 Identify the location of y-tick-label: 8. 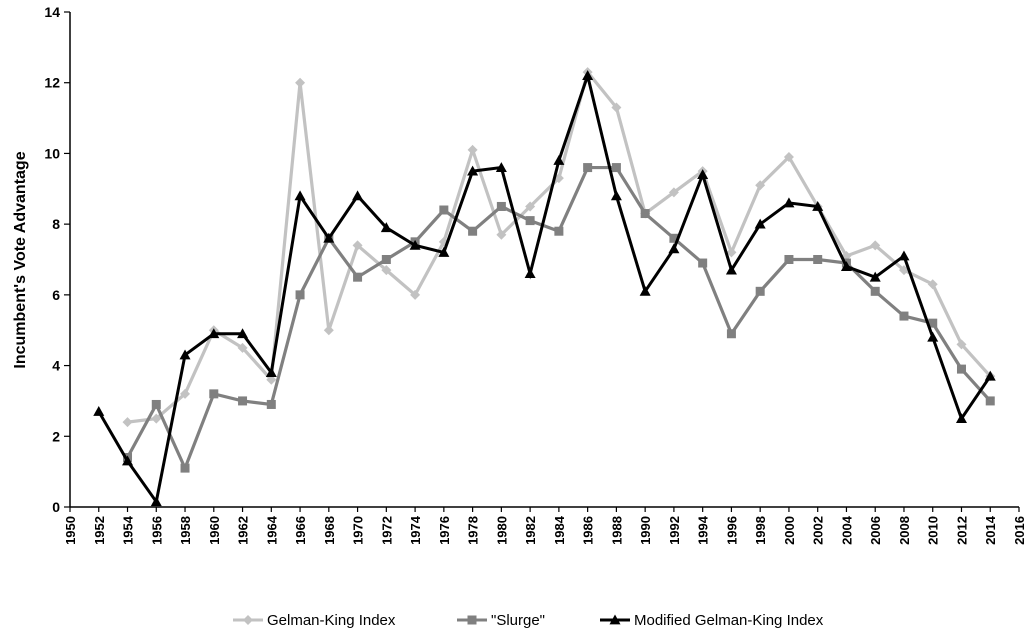
(56, 224).